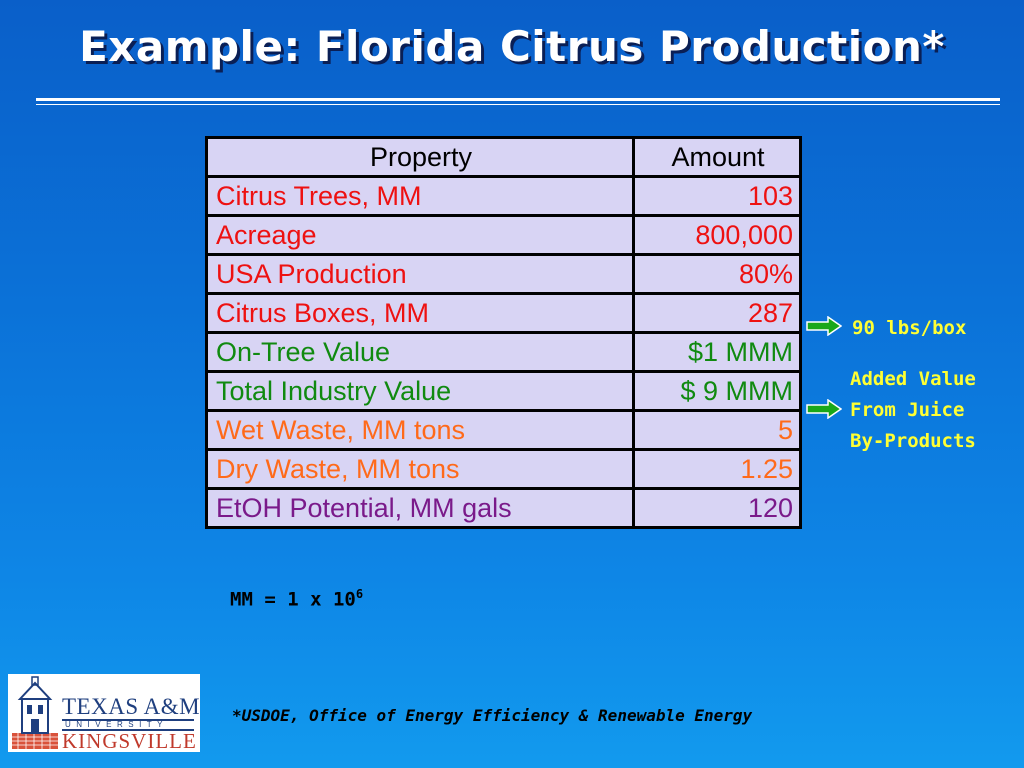 This screenshot has width=1024, height=768. What do you see at coordinates (420, 469) in the screenshot?
I see `row-property: Dry Waste, MM tons` at bounding box center [420, 469].